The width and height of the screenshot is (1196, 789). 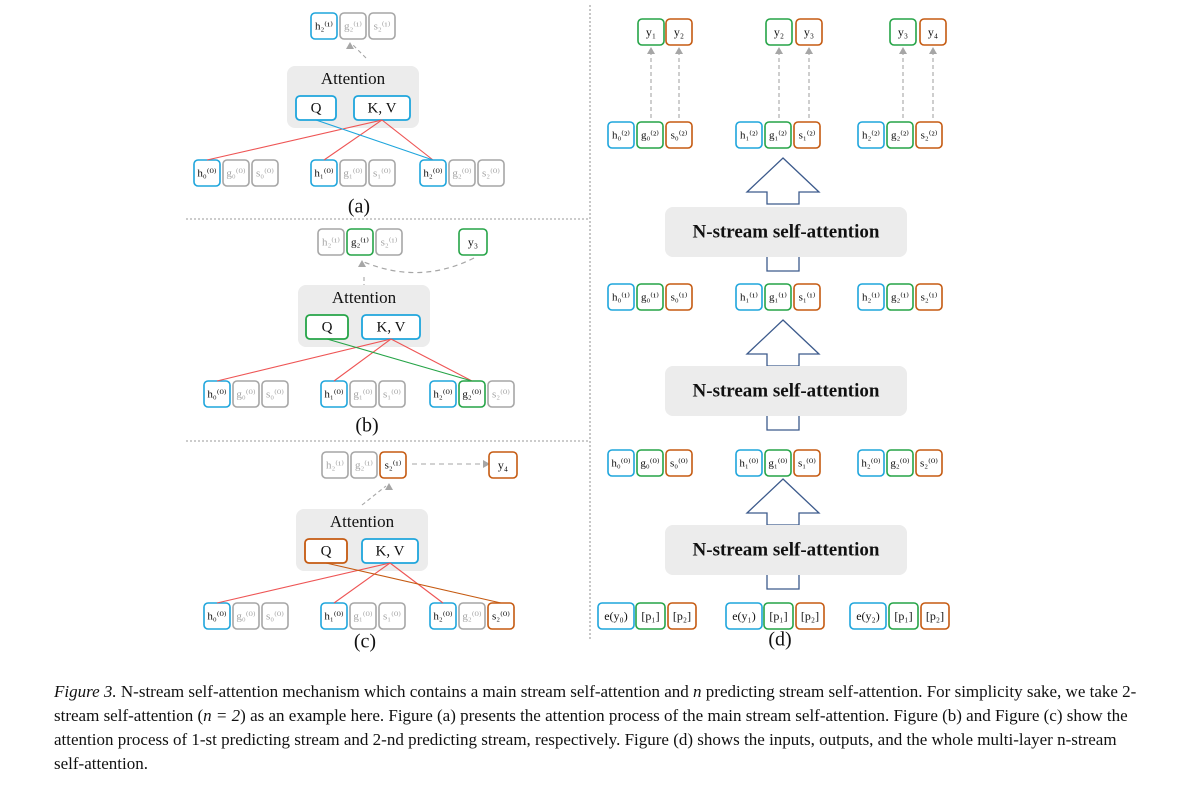 I want to click on panel-d-block-bottom-label: N-stream self-attention, so click(x=786, y=549).